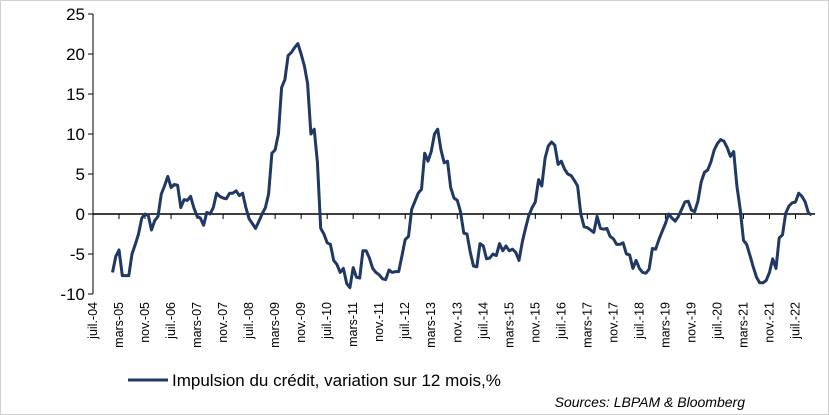 The height and width of the screenshot is (415, 829). Describe the element at coordinates (145, 322) in the screenshot. I see `x-tick-label: nov.-05` at that location.